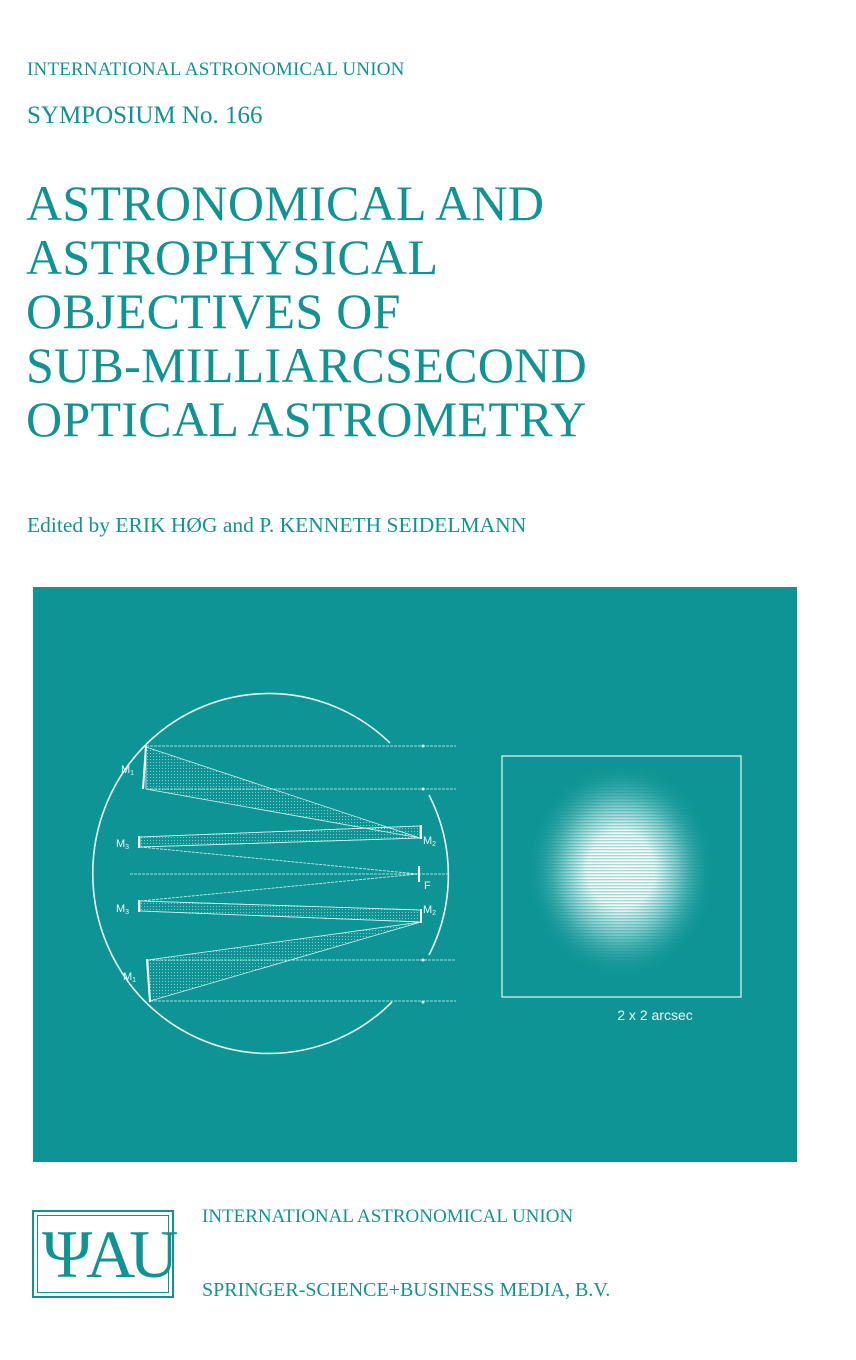 This screenshot has width=856, height=1360. I want to click on beam-m3-upper, so click(280, 836).